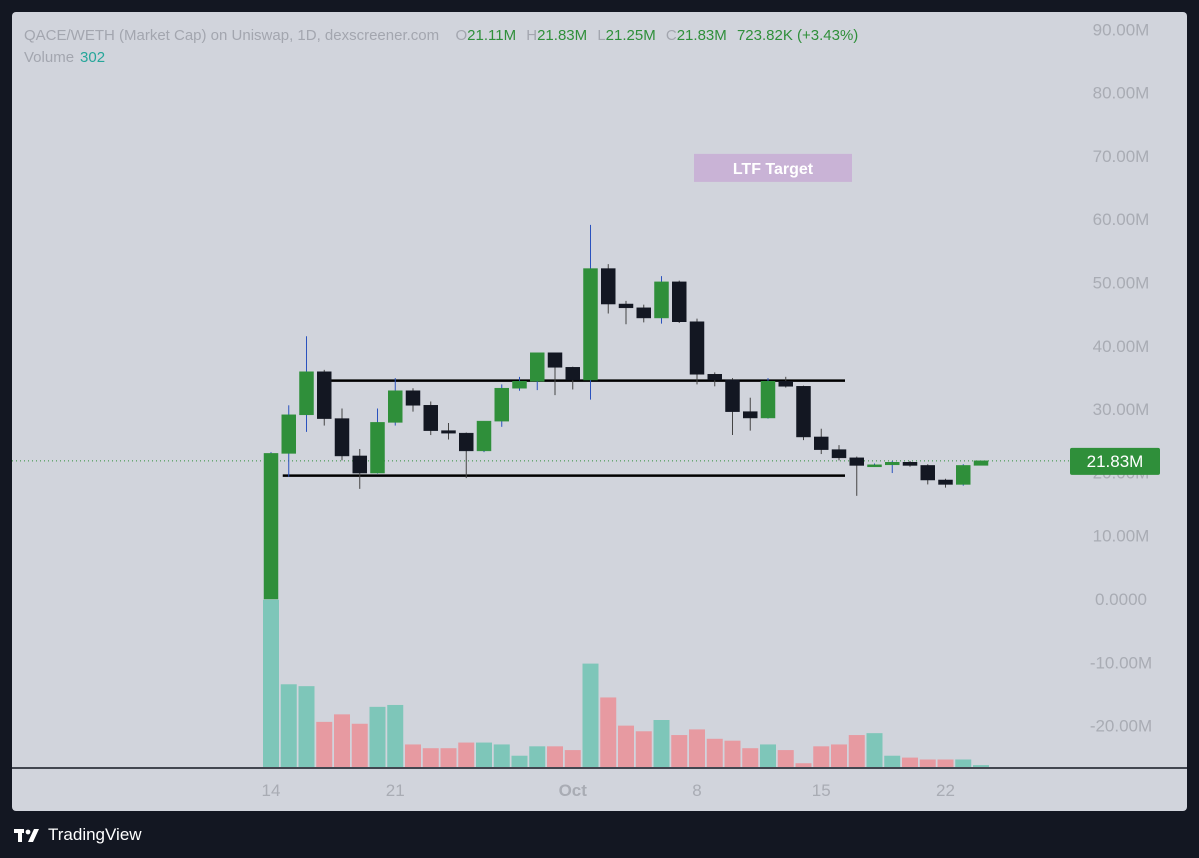 Image resolution: width=1199 pixels, height=858 pixels. Describe the element at coordinates (945, 790) in the screenshot. I see `x-tick-label: 22` at that location.